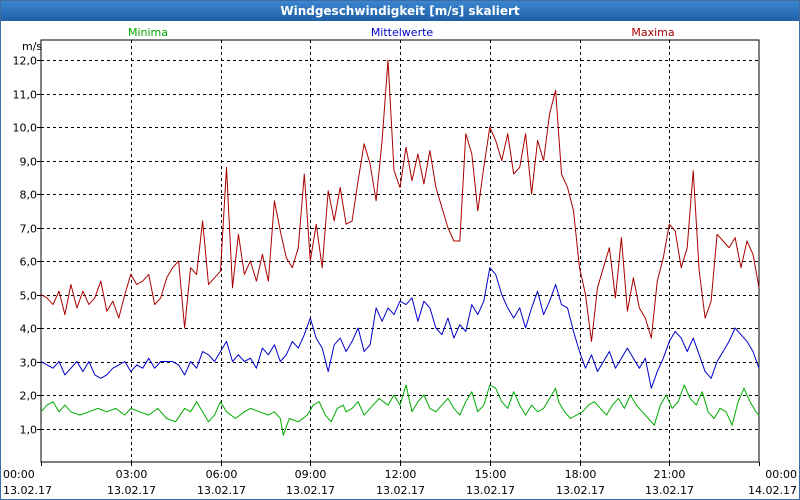 The height and width of the screenshot is (500, 800). I want to click on x-tick-time-5: 15:00, so click(491, 474).